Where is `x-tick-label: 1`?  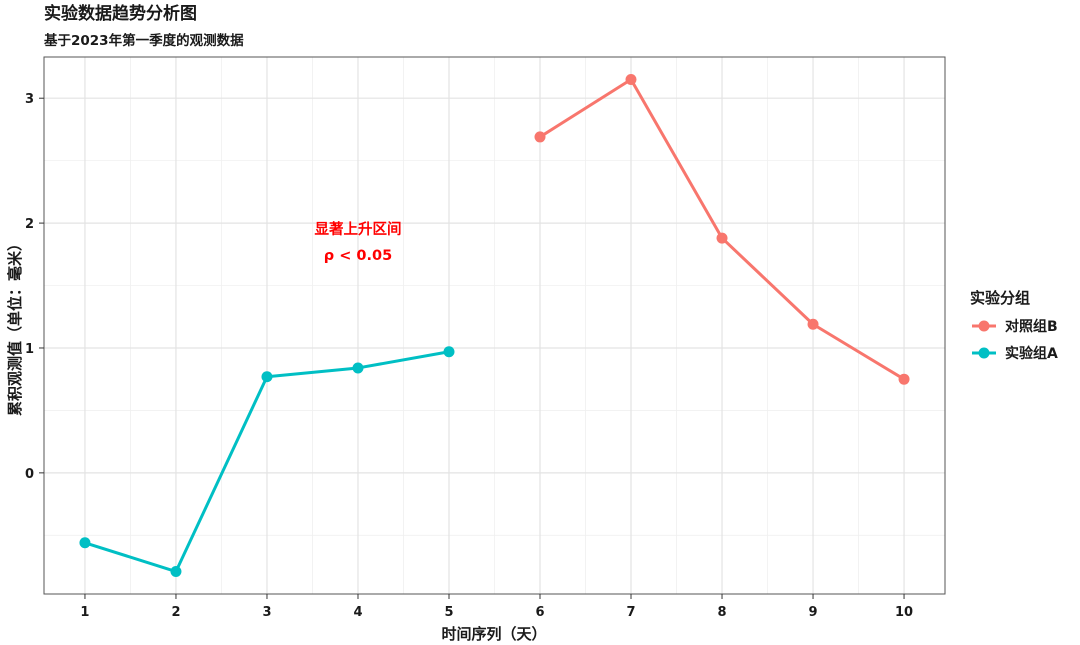
x-tick-label: 1 is located at coordinates (84, 612).